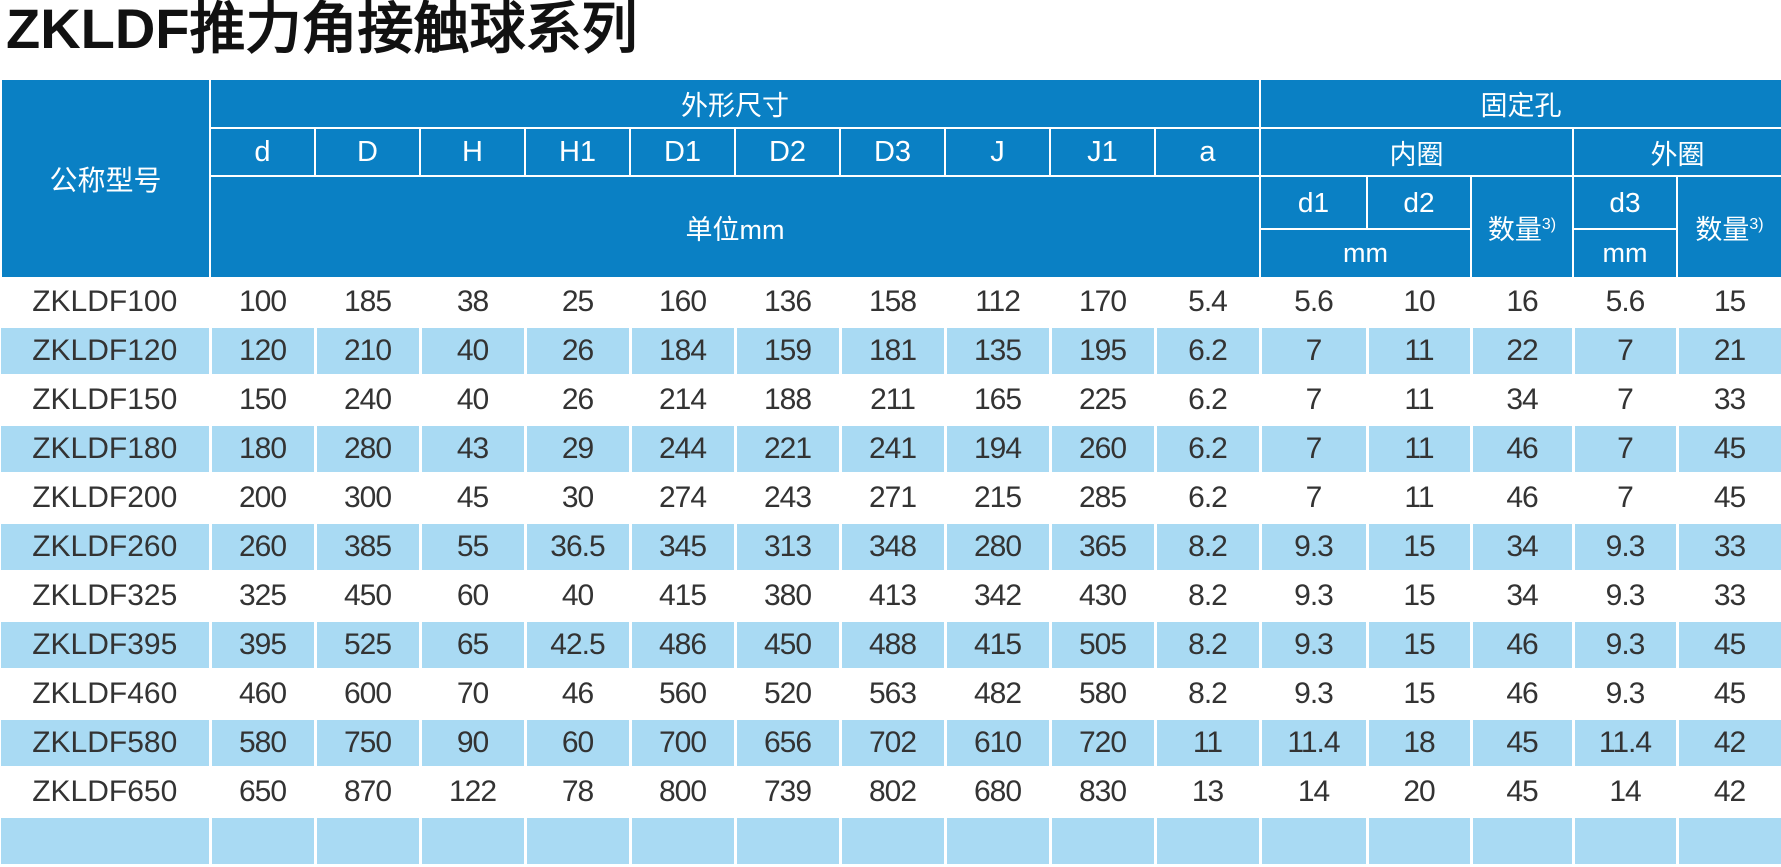 Image resolution: width=1781 pixels, height=867 pixels. Describe the element at coordinates (578, 743) in the screenshot. I see `value-cell: 60` at that location.